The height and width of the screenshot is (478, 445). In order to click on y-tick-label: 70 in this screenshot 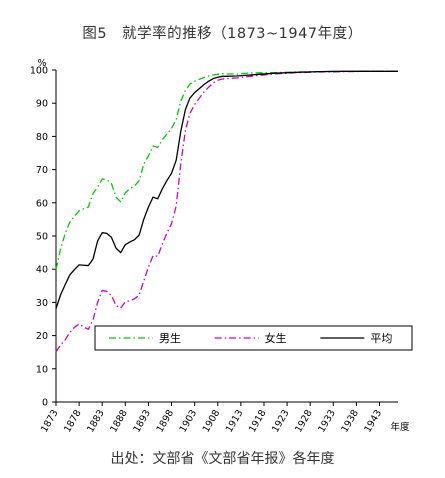, I will do `click(42, 170)`.